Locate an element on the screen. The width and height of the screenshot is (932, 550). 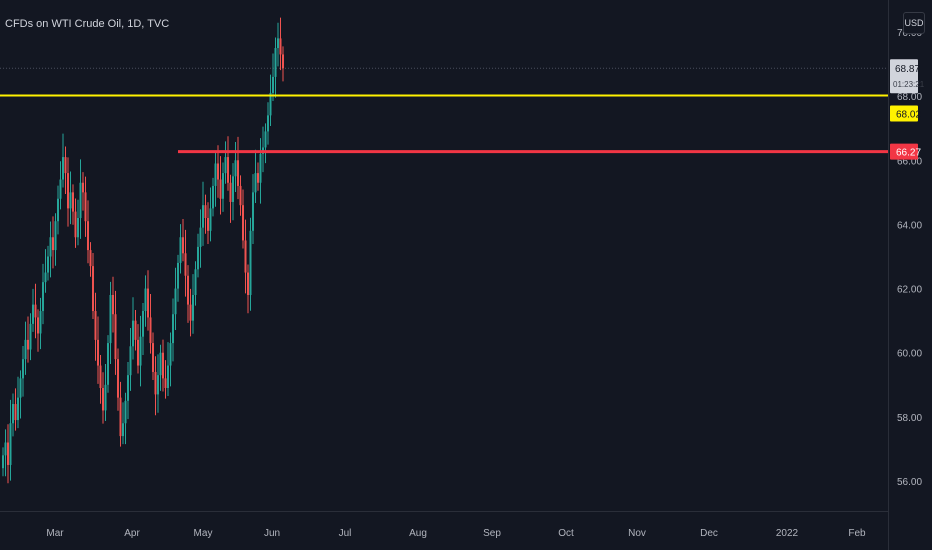
time-tick-label: Jul is located at coordinates (345, 533).